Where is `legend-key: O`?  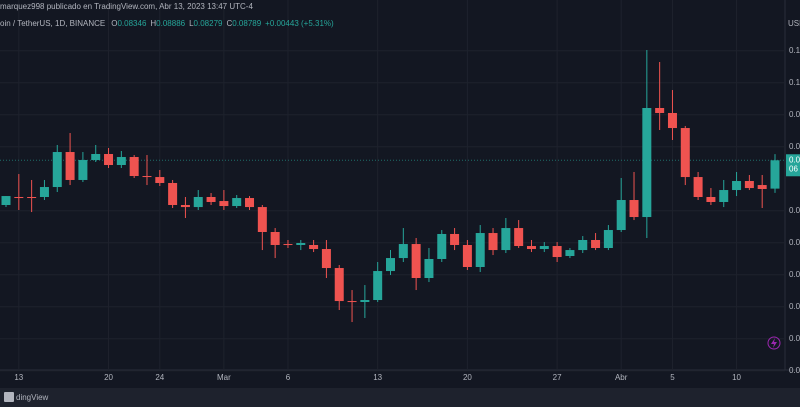 legend-key: O is located at coordinates (114, 23).